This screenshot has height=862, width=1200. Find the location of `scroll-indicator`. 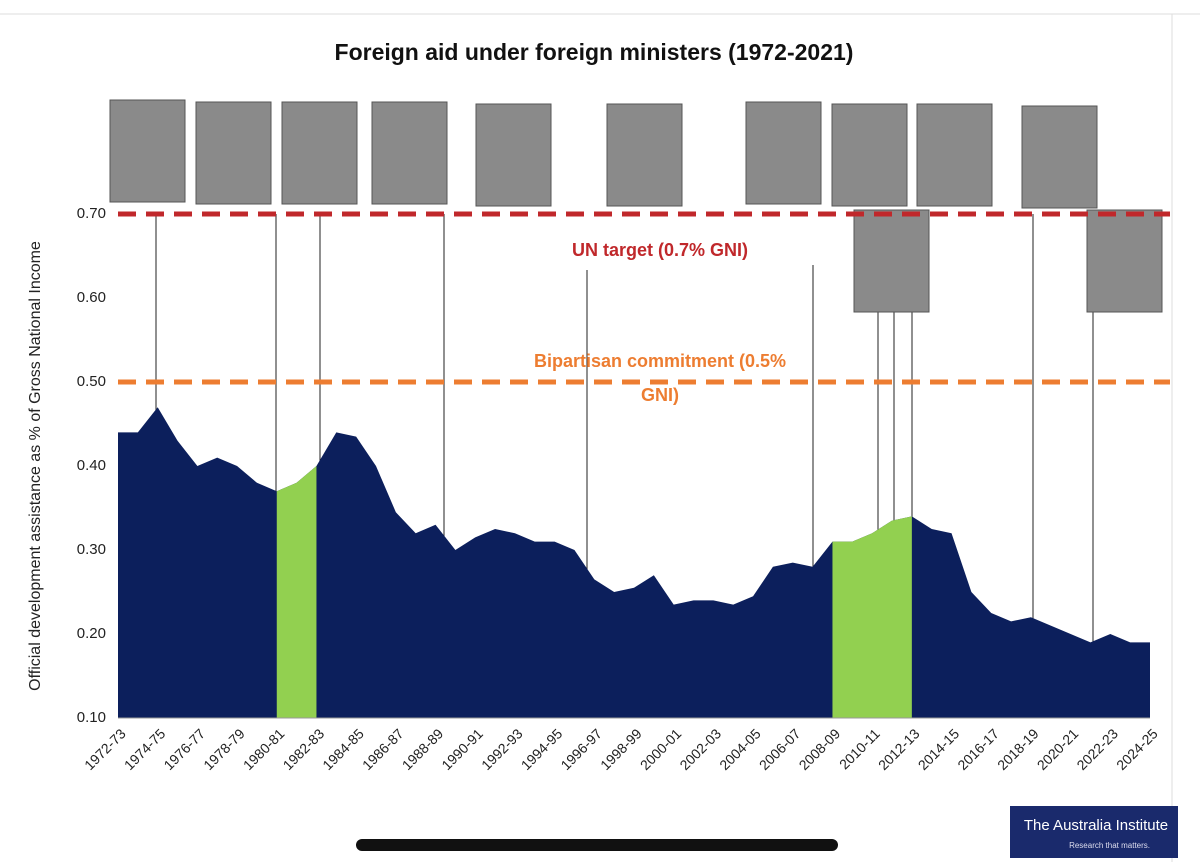

scroll-indicator is located at coordinates (597, 845).